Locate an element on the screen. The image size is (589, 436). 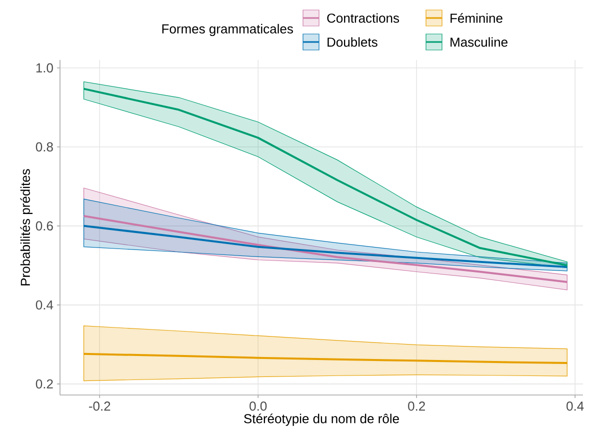
legend-label: Masculine is located at coordinates (479, 42).